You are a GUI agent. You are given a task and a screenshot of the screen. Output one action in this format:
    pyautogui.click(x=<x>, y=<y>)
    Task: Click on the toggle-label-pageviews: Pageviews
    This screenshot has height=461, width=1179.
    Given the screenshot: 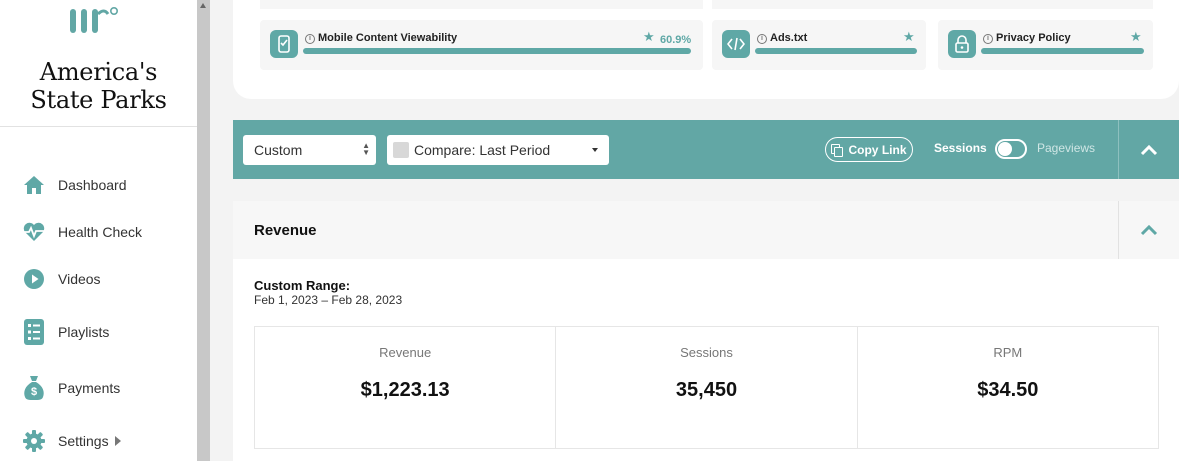 What is the action you would take?
    pyautogui.click(x=1066, y=148)
    